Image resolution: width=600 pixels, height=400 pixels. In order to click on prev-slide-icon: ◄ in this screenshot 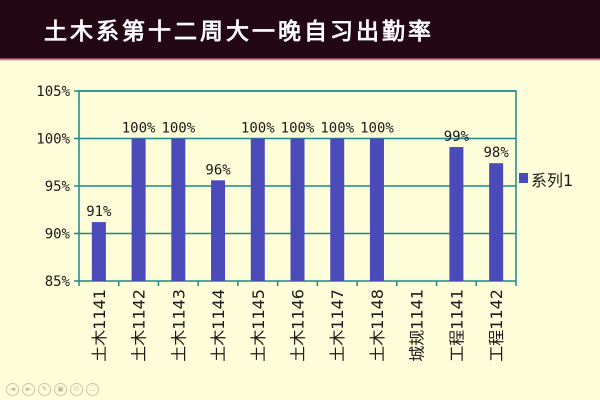, I will do `click(12, 389)`.